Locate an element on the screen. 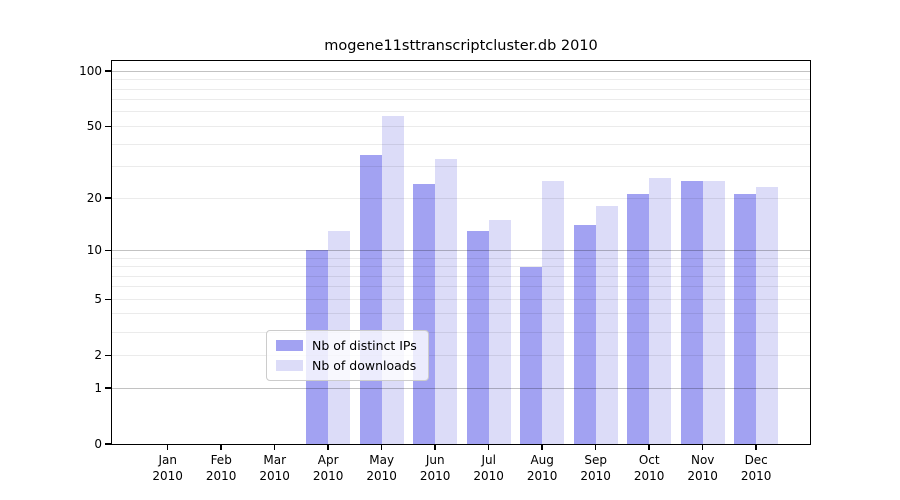 This screenshot has width=900, height=500. x-tick-label-mar: Mar 2010 is located at coordinates (275, 468).